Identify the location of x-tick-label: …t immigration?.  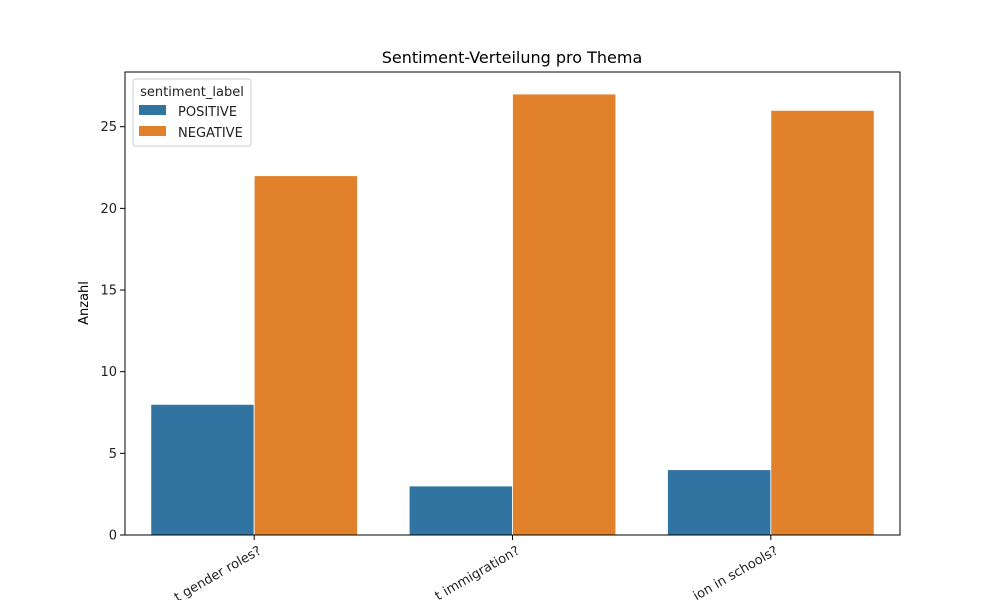
(471, 571).